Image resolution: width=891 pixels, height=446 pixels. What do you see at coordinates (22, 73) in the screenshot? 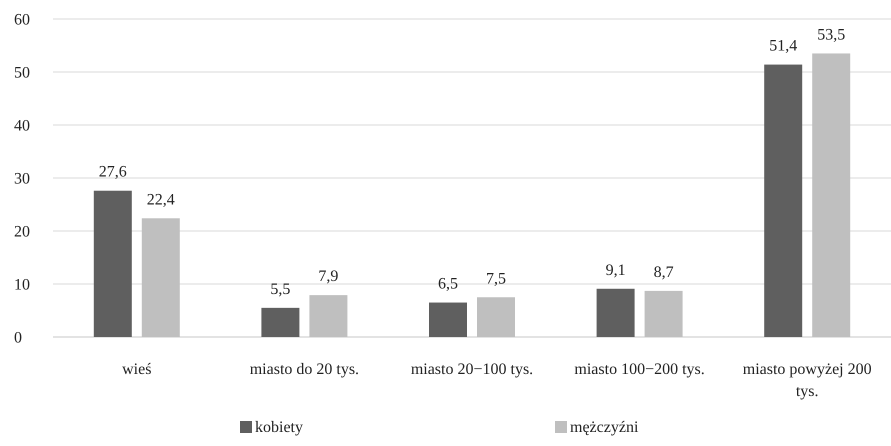
I see `y-tick-label: 50` at bounding box center [22, 73].